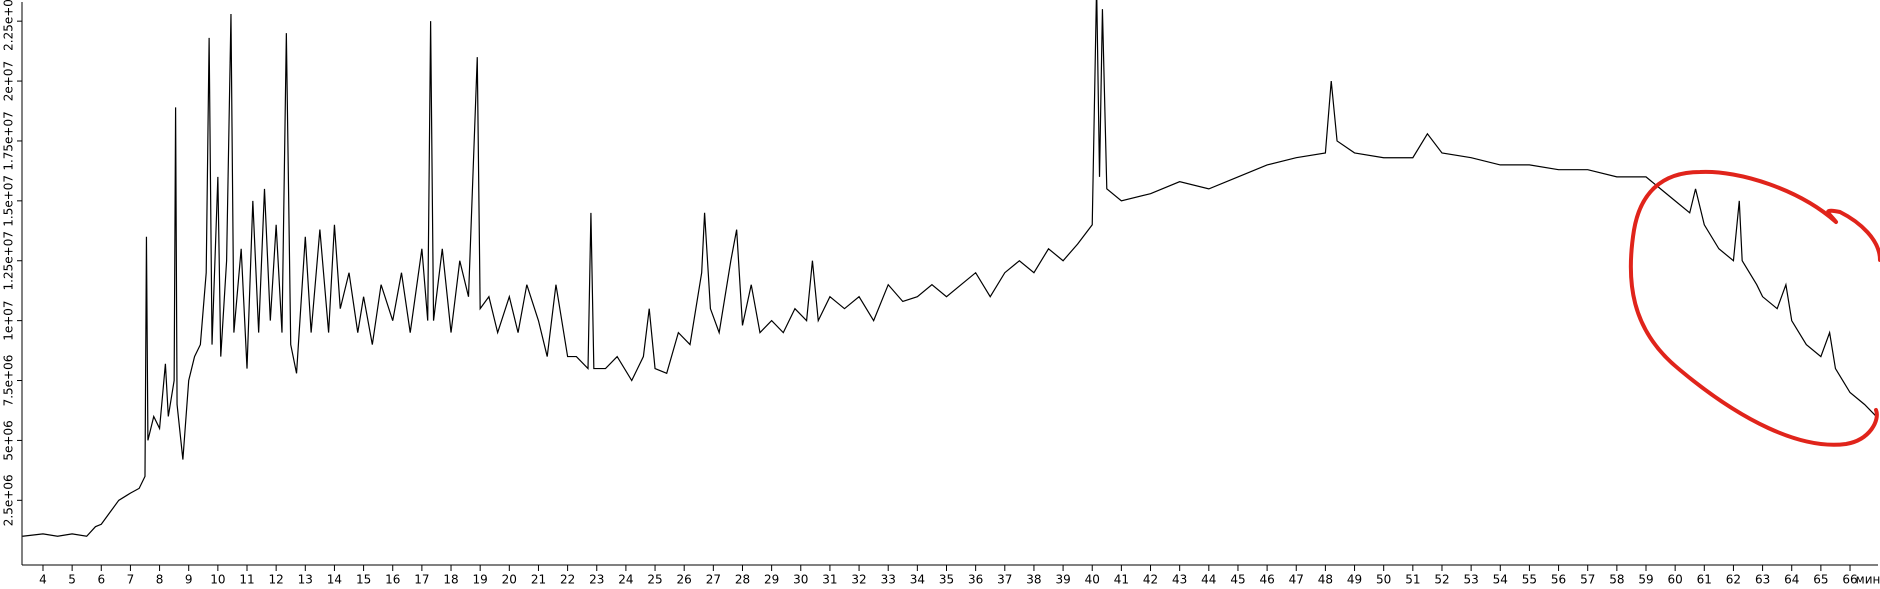  Describe the element at coordinates (1587, 580) in the screenshot. I see `x-tick-label: 57` at that location.